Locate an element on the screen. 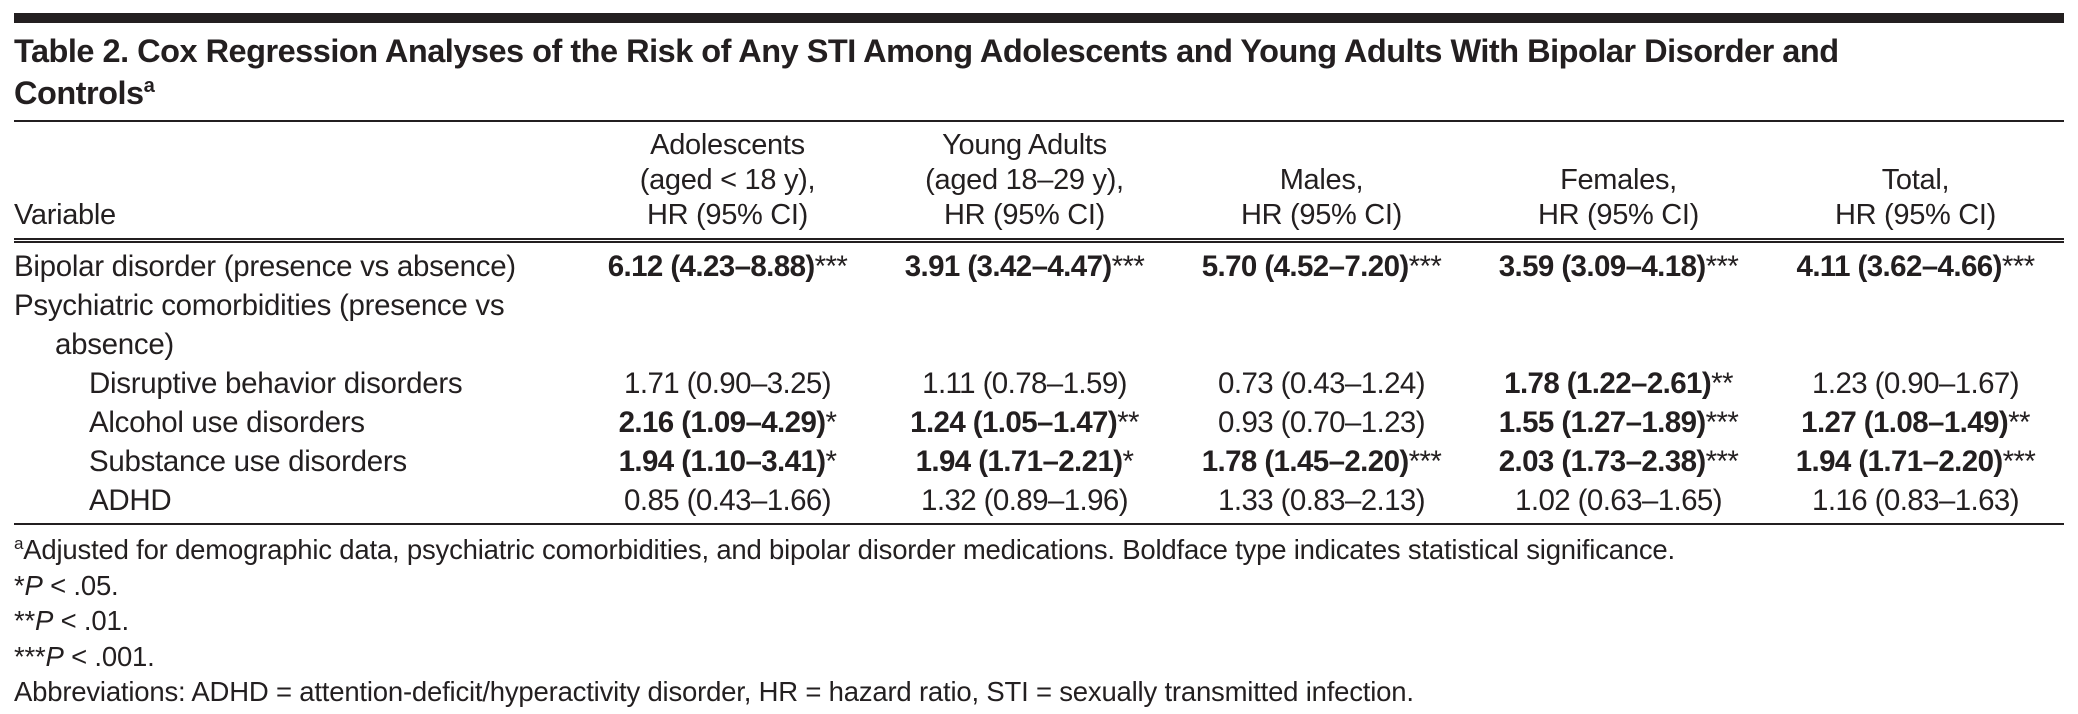 The image size is (2078, 714). hazard-ratio-value: 4.11 (3.62–4.66) is located at coordinates (1899, 266).